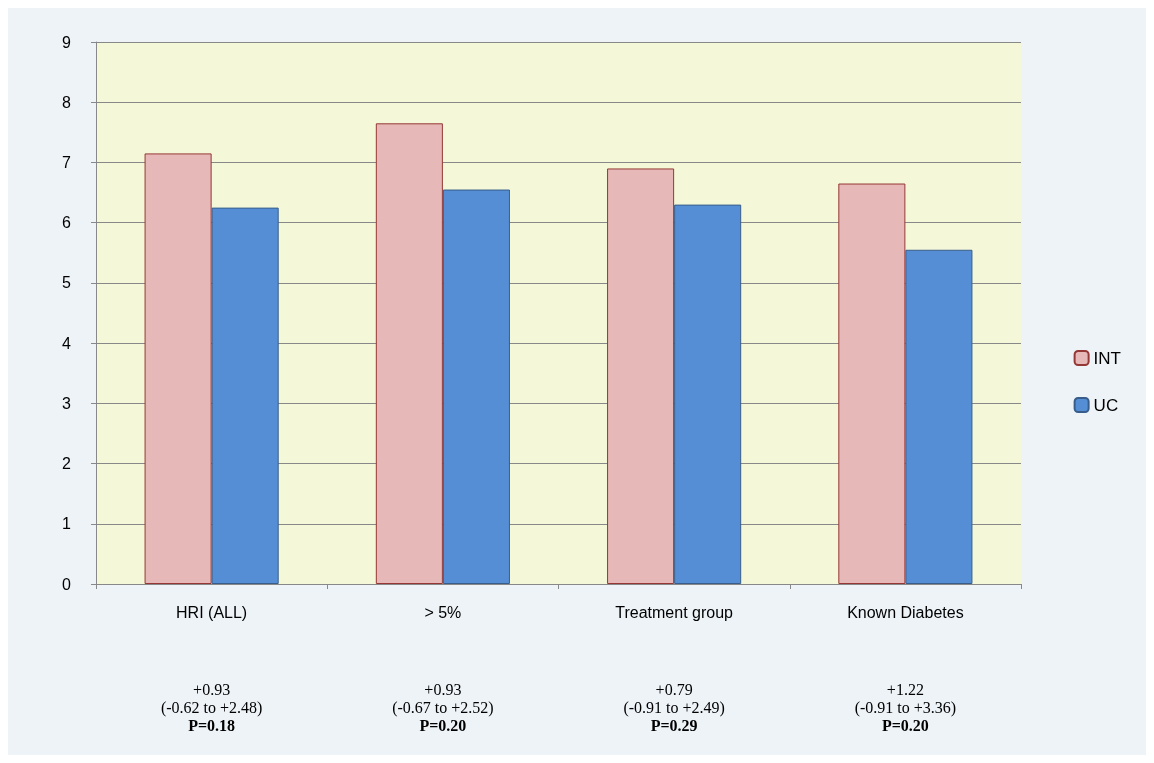 This screenshot has width=1154, height=763. I want to click on x-tick-label: Treatment group, so click(674, 612).